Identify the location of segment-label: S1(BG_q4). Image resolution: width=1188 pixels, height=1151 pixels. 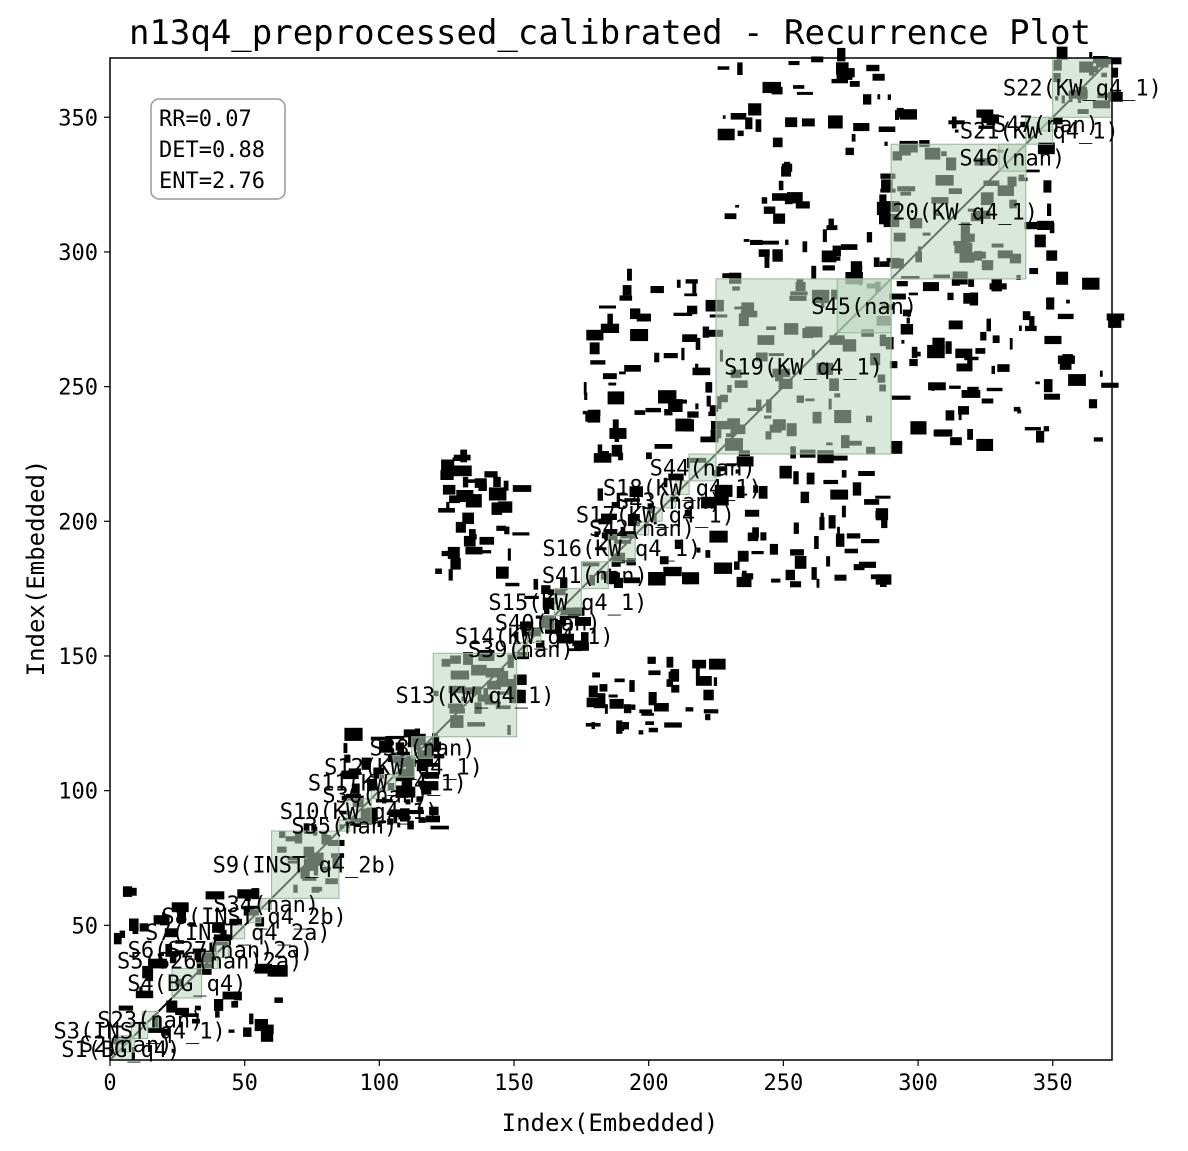
(120, 1050).